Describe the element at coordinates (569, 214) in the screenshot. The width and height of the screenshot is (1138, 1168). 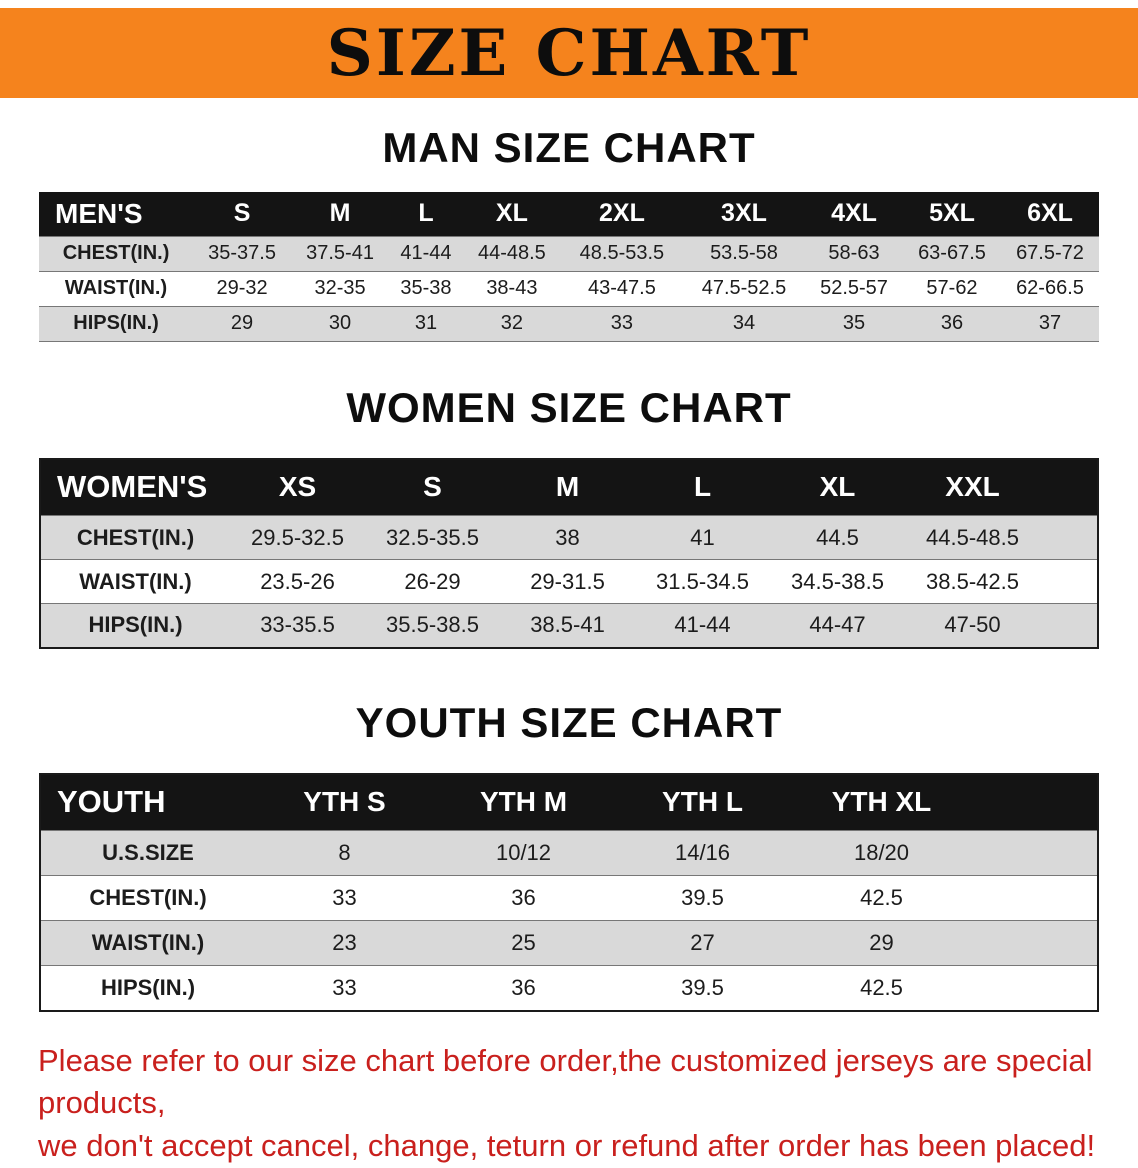
I see `men-table-header-row: MEN'S S M L XL 2XL 3XL 4XL 5XL 6XL` at that location.